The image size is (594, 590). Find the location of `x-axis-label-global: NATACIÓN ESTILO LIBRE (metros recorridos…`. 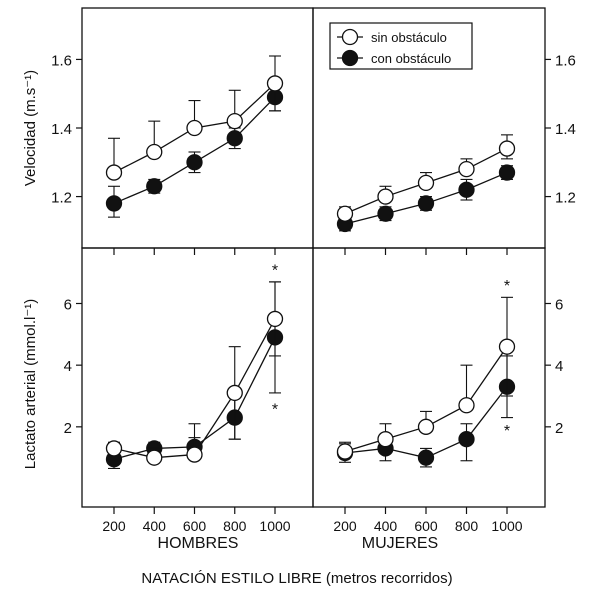

x-axis-label-global: NATACIÓN ESTILO LIBRE (metros recorridos… is located at coordinates (296, 578).